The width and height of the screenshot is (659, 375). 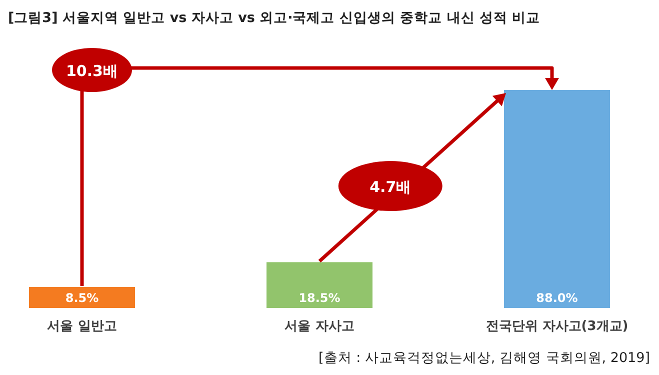 I want to click on x-tick-label: 전국단위 자사고(3개교), so click(x=557, y=326).